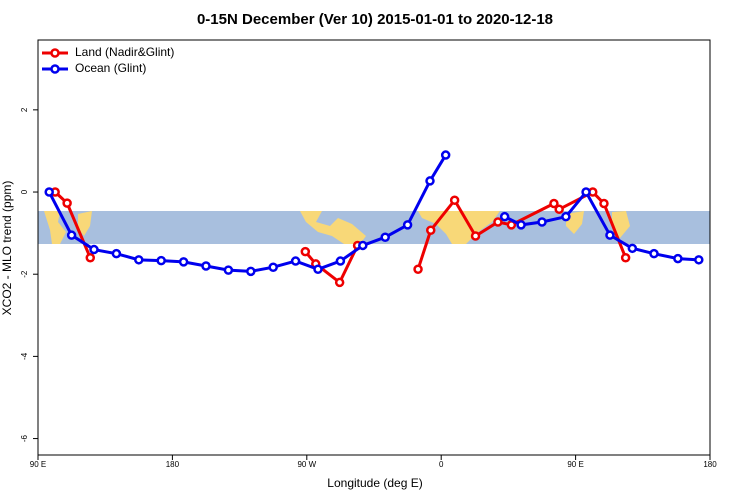 This screenshot has height=500, width=750. What do you see at coordinates (306, 464) in the screenshot?
I see `x-tick-label: 90 W` at bounding box center [306, 464].